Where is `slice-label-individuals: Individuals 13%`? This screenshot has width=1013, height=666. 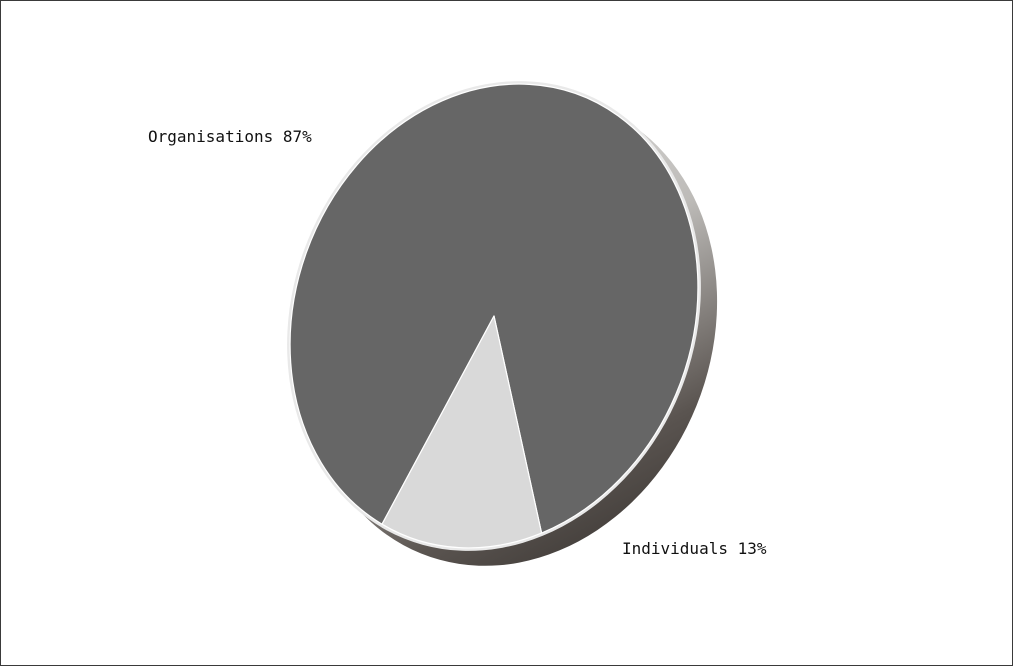
slice-label-individuals: Individuals 13% is located at coordinates (694, 548).